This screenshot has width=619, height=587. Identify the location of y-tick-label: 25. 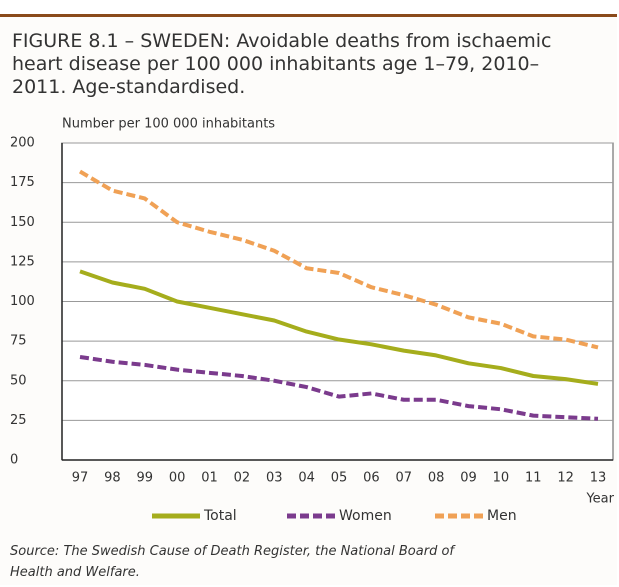
(18, 420).